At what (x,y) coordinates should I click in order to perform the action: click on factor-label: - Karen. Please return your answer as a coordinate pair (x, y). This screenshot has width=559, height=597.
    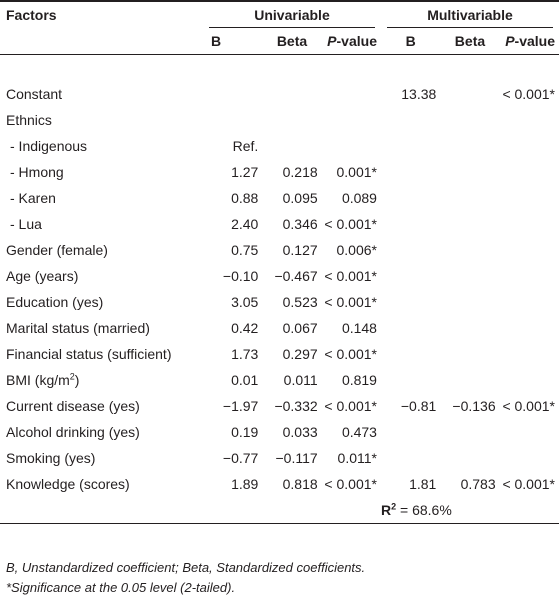
    Looking at the image, I should click on (33, 198).